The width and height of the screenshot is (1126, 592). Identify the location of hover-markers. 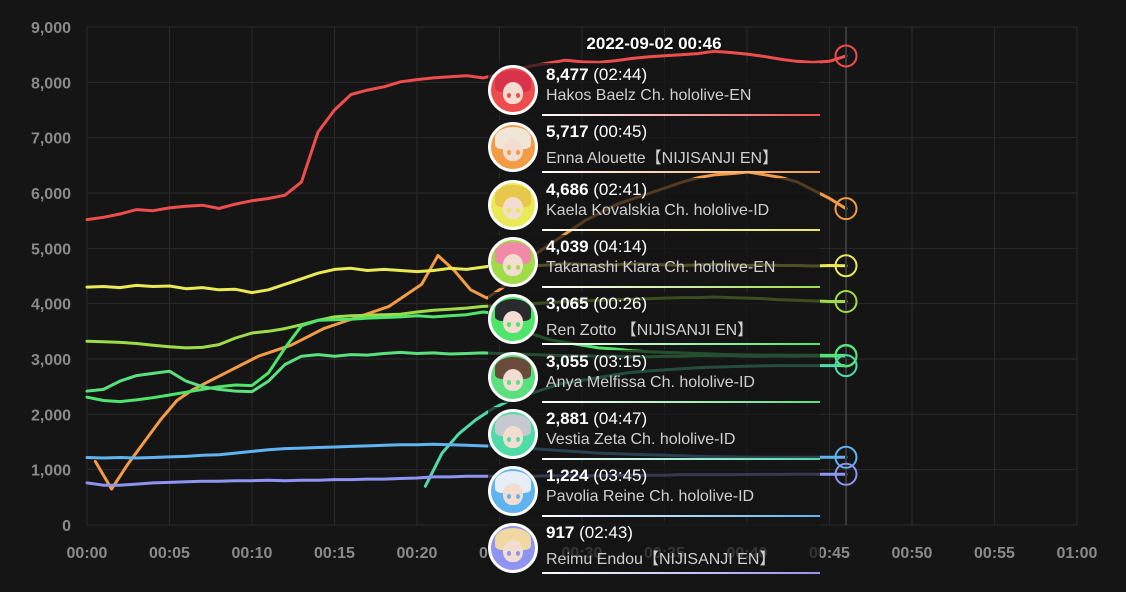
(846, 265).